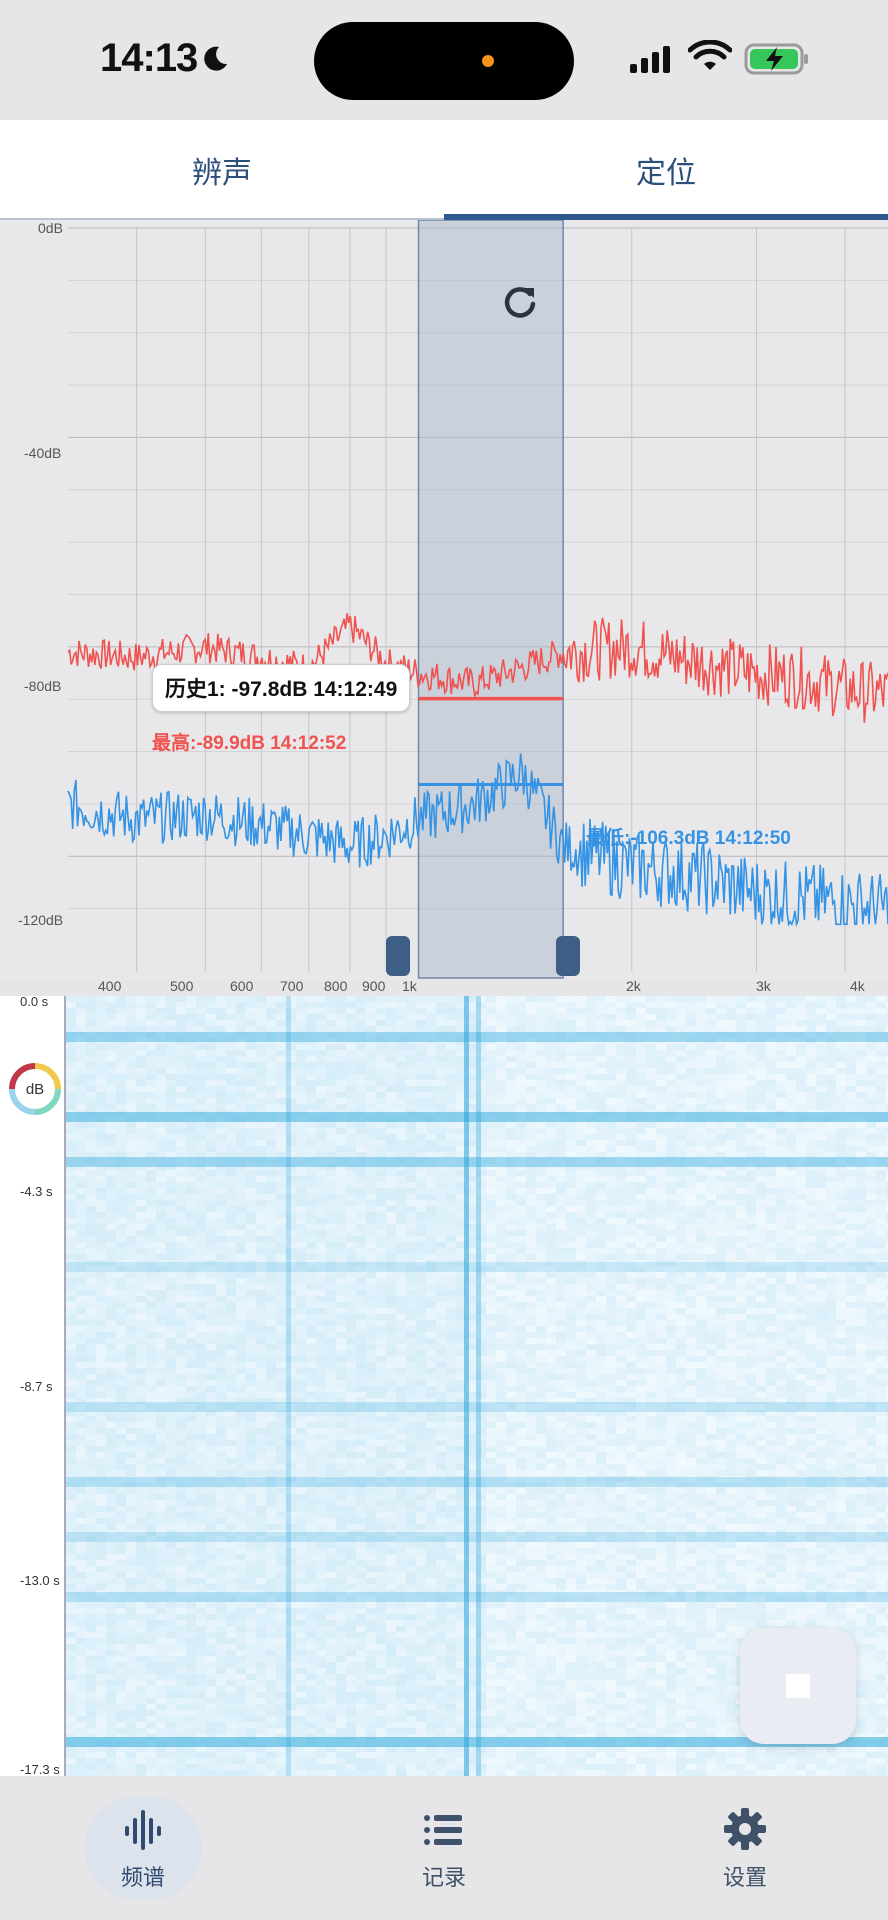 This screenshot has height=1920, width=888. I want to click on db-tick-0: 0dB, so click(50, 228).